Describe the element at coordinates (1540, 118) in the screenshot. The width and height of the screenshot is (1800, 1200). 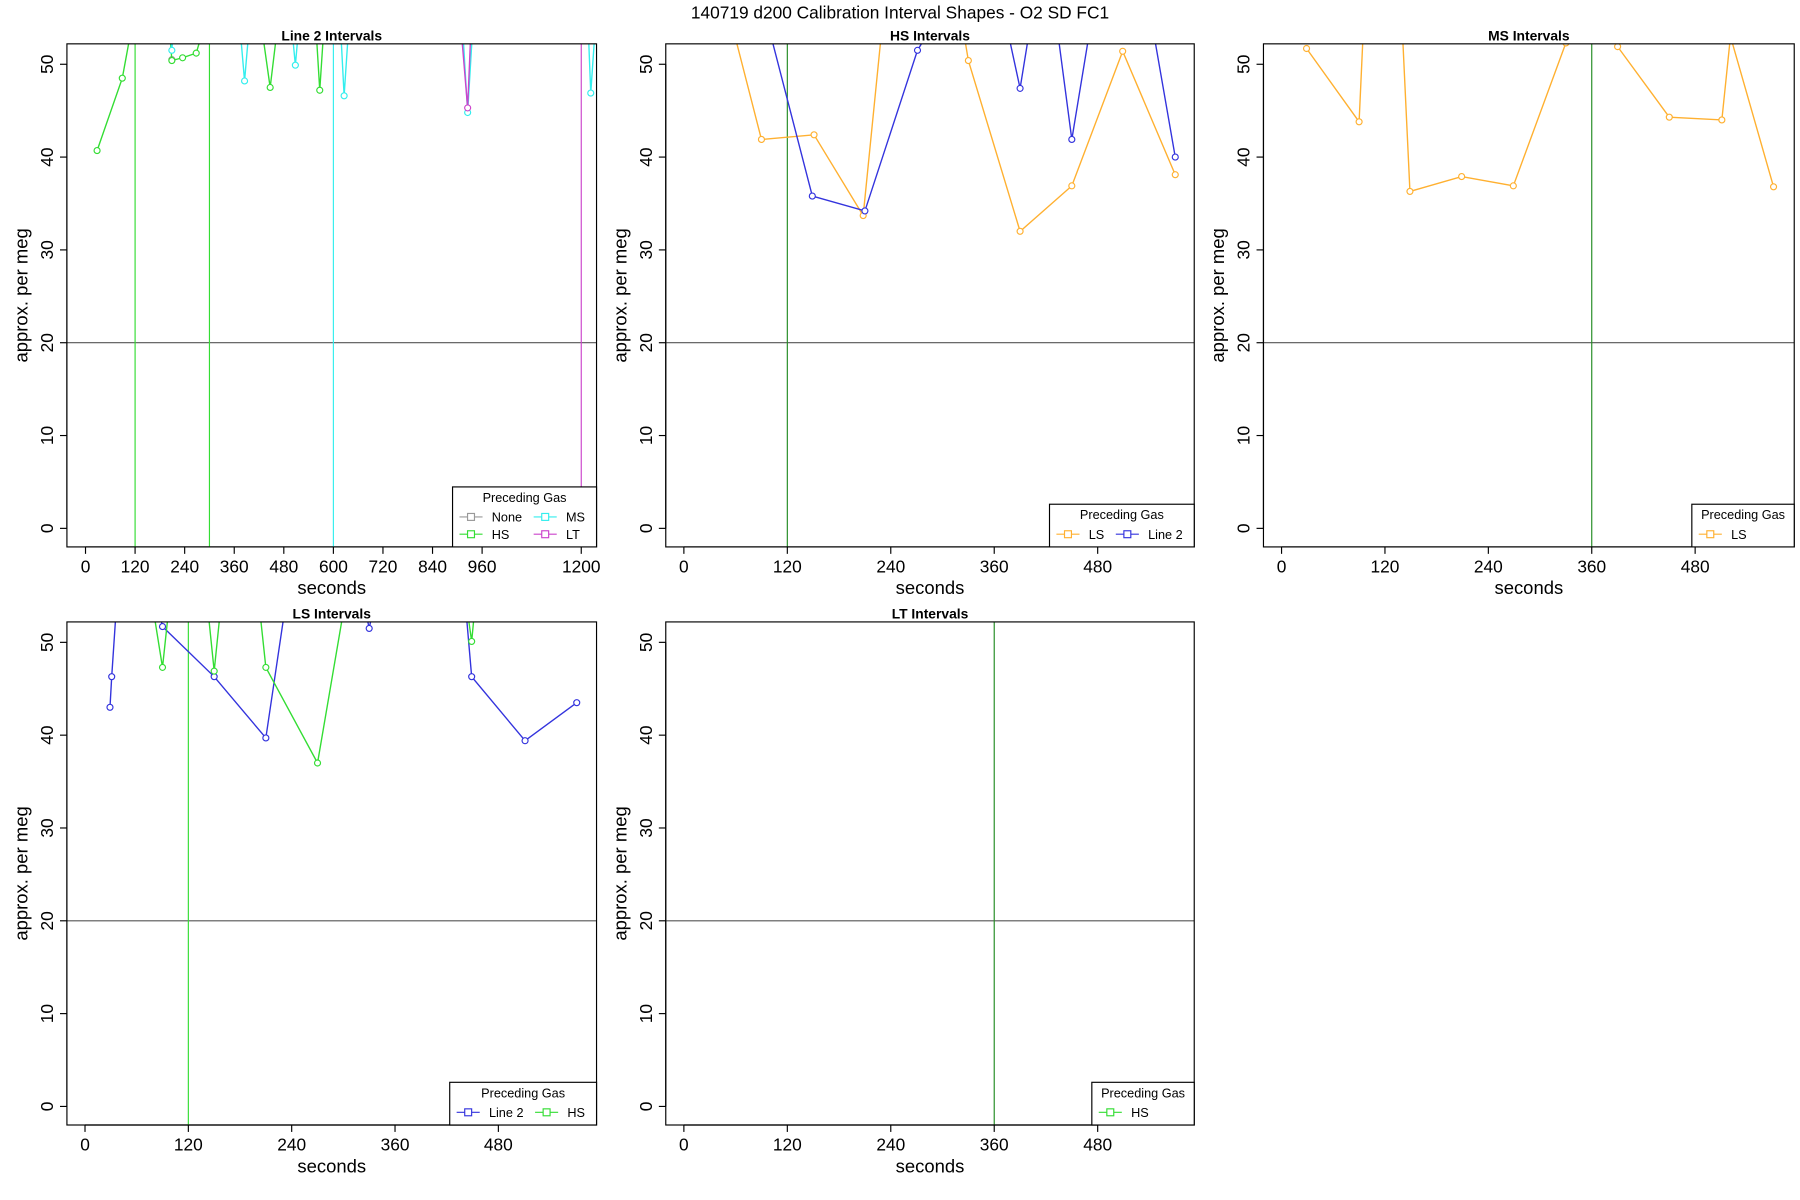
I see `series-line` at that location.